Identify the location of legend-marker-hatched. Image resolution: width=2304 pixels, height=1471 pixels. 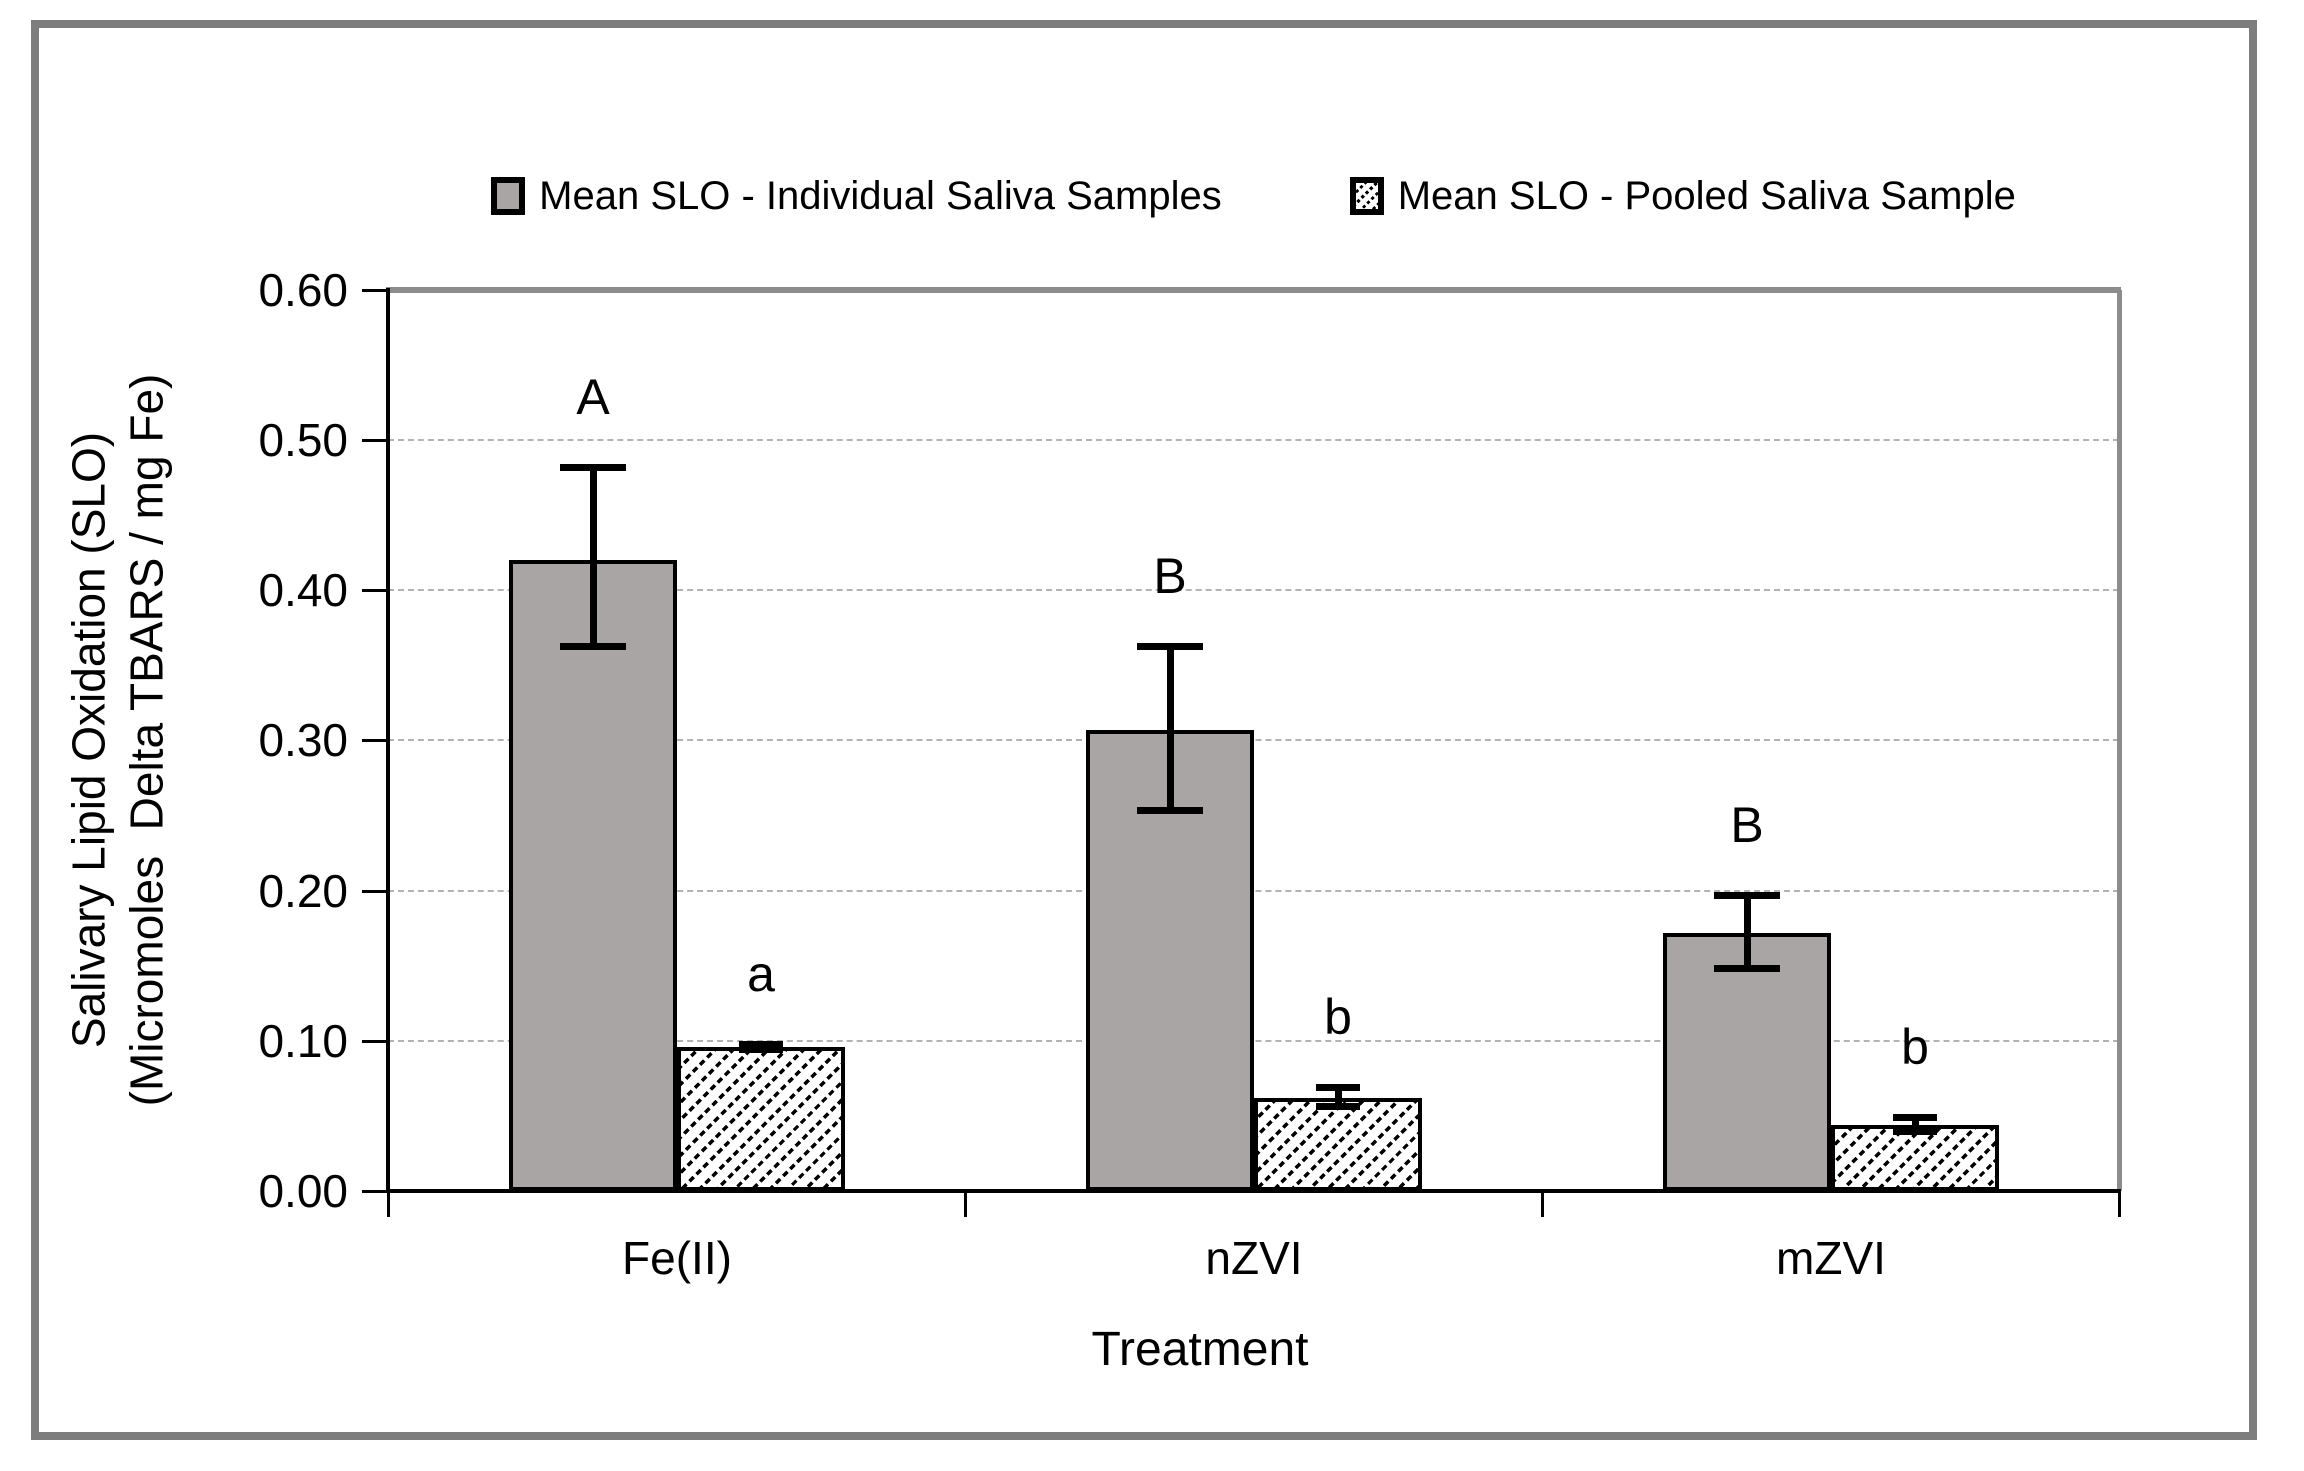
(1366, 196).